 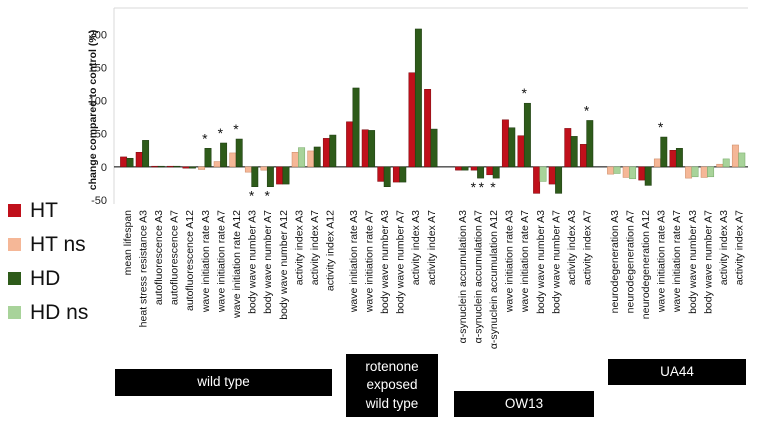 What do you see at coordinates (48, 312) in the screenshot?
I see `legend-entry: HD ns` at bounding box center [48, 312].